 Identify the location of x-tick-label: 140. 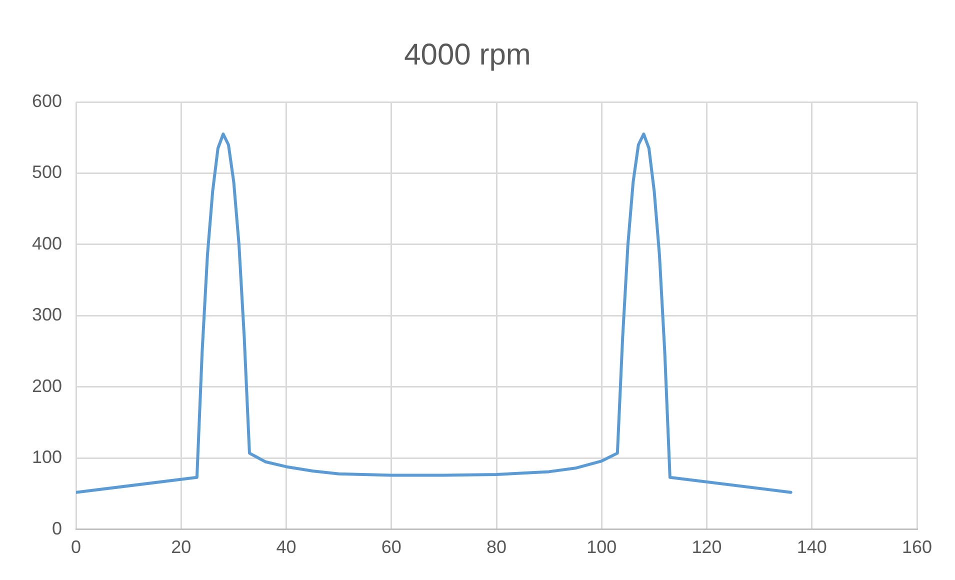
(811, 547).